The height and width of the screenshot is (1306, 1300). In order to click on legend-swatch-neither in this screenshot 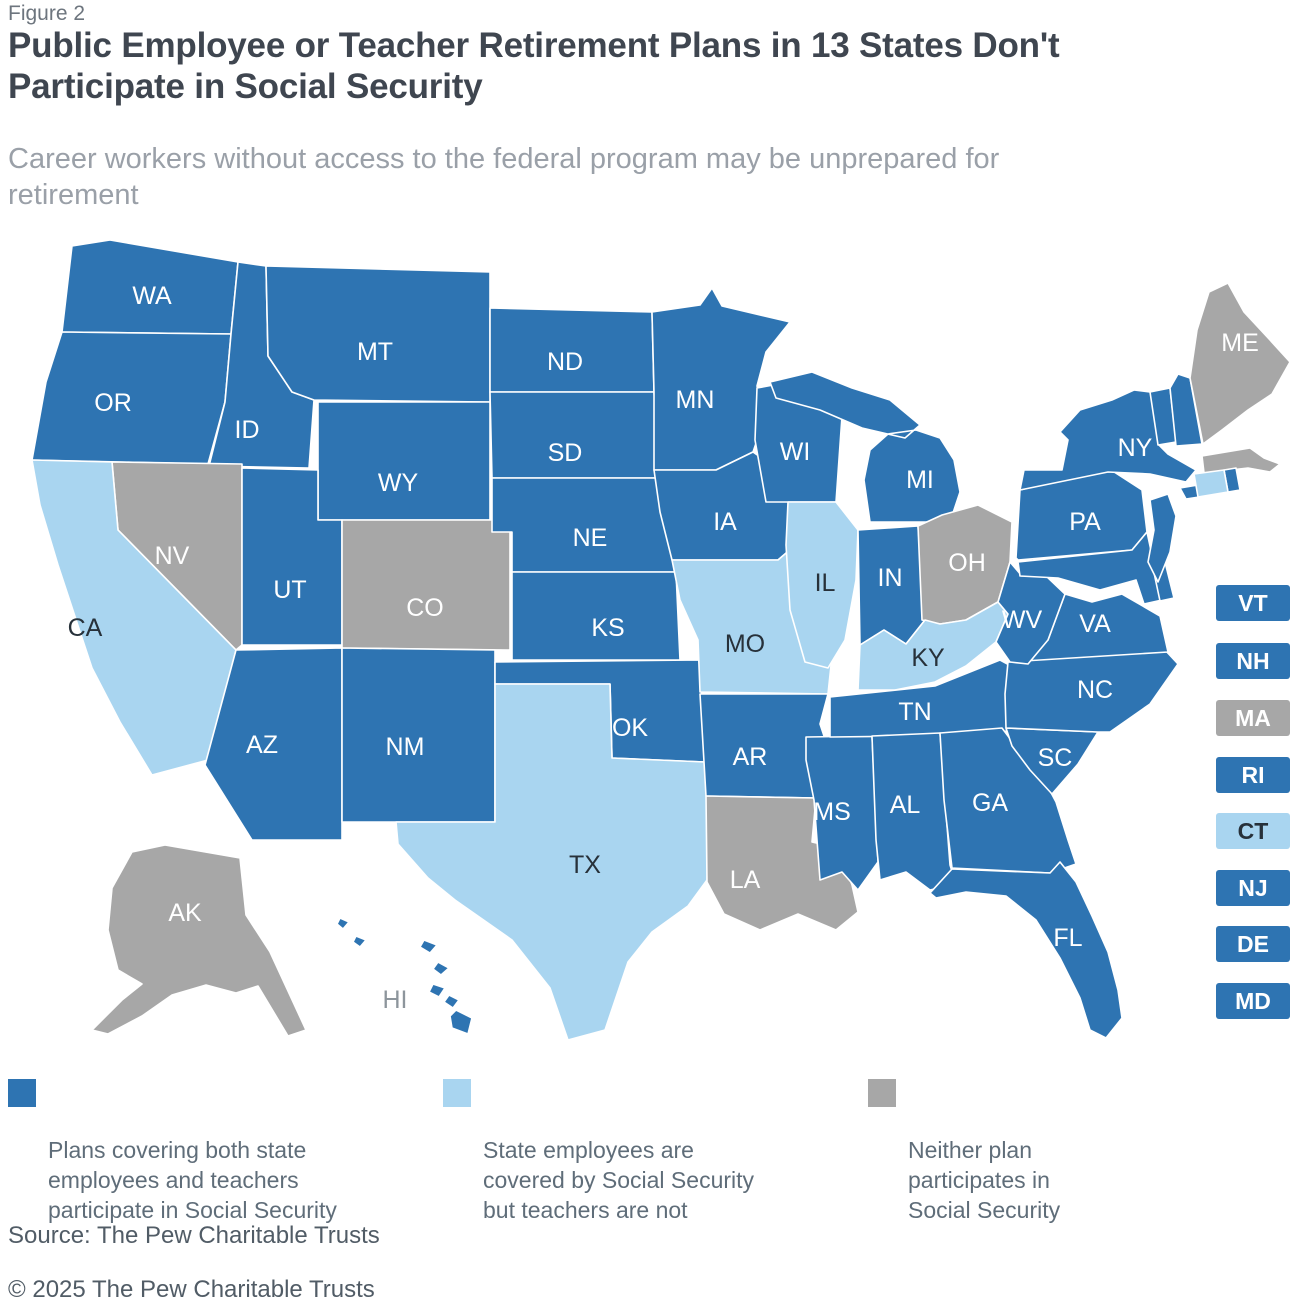, I will do `click(882, 1093)`.